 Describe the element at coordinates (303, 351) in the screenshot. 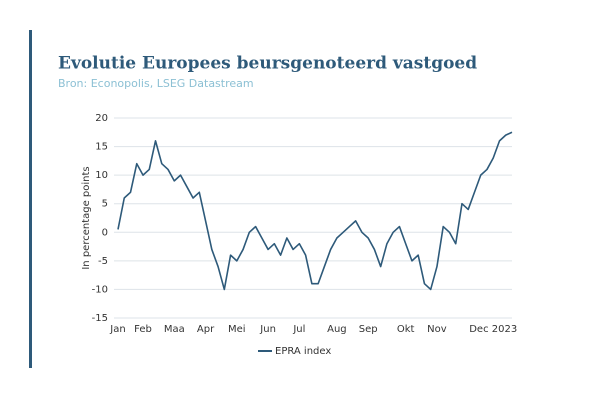

I see `legend-label: EPRA index` at that location.